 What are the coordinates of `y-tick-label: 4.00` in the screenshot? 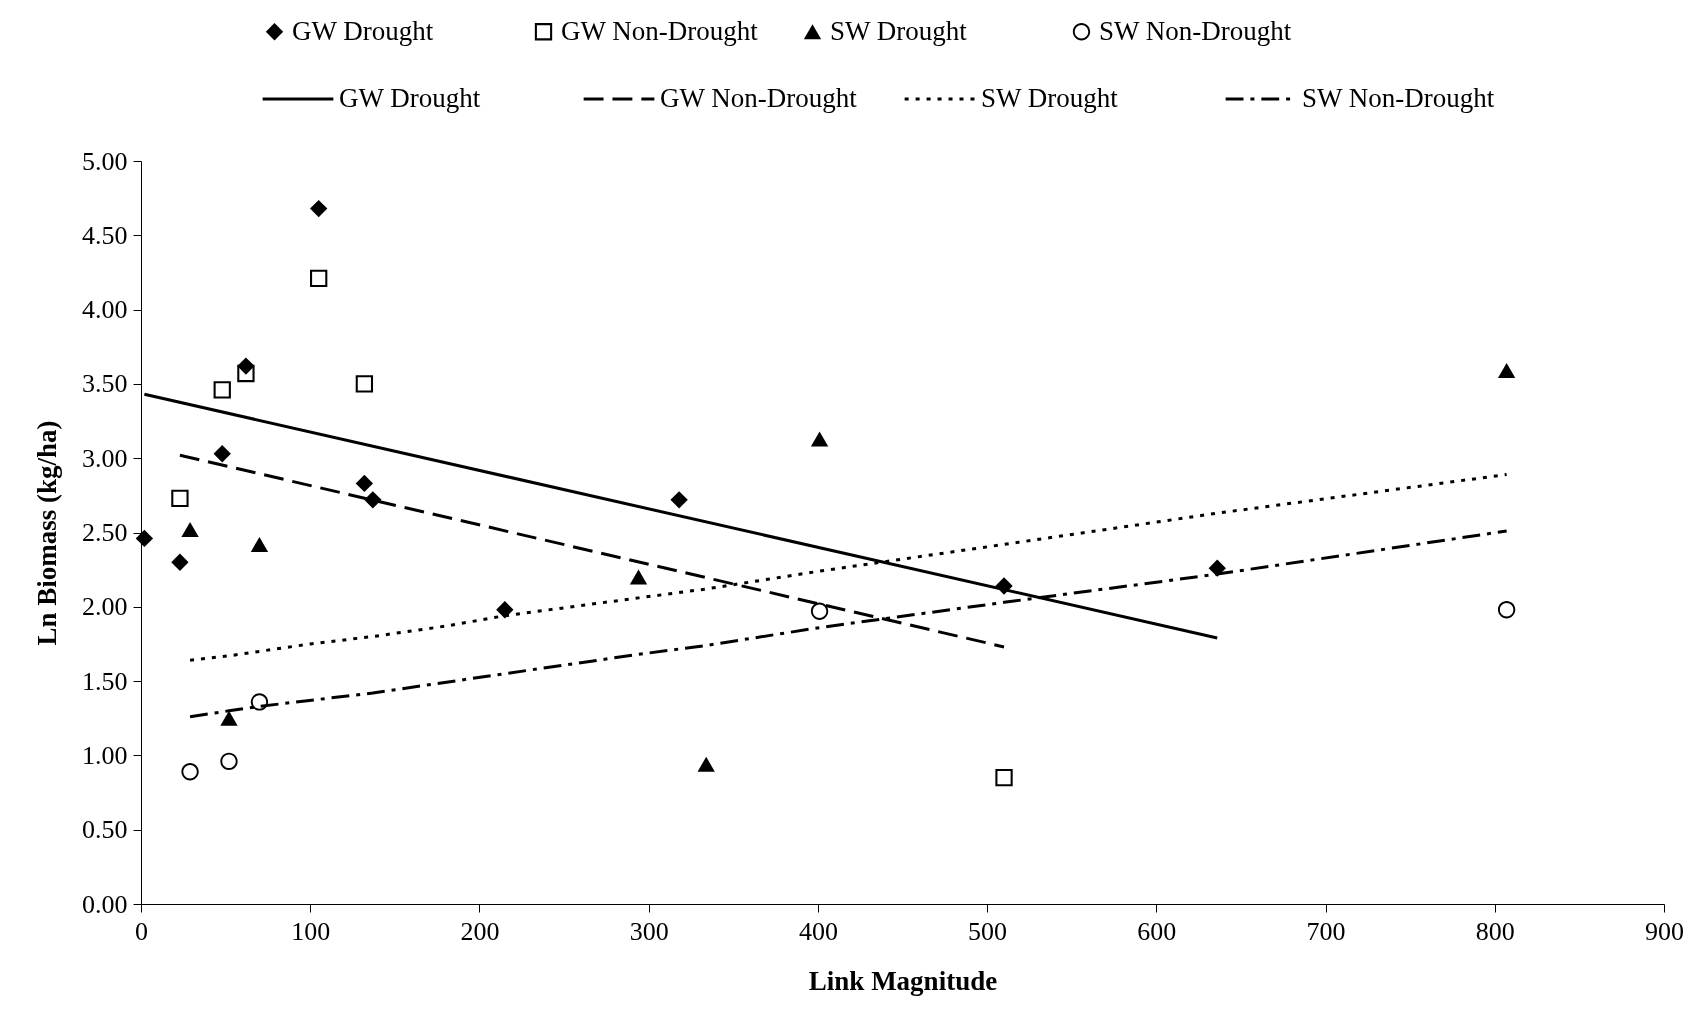 It's located at (105, 310).